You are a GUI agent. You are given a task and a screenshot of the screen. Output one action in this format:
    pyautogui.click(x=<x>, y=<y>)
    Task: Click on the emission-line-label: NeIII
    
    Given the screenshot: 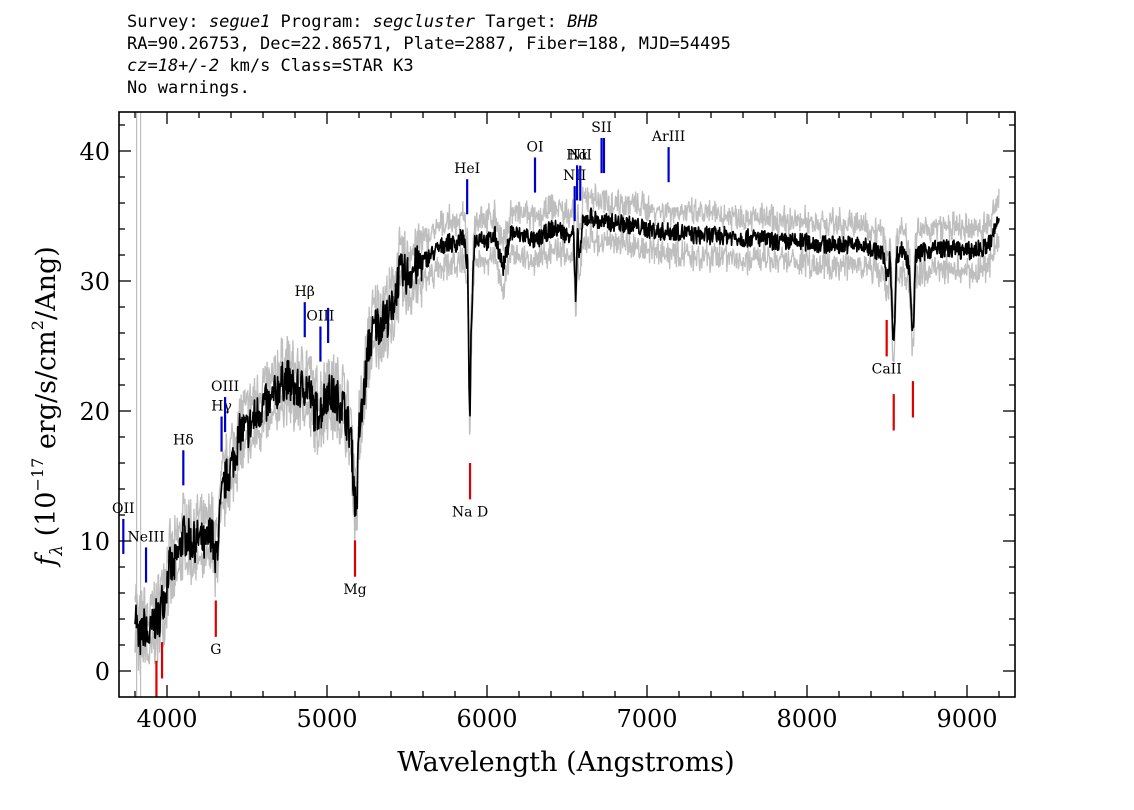 What is the action you would take?
    pyautogui.click(x=145, y=537)
    